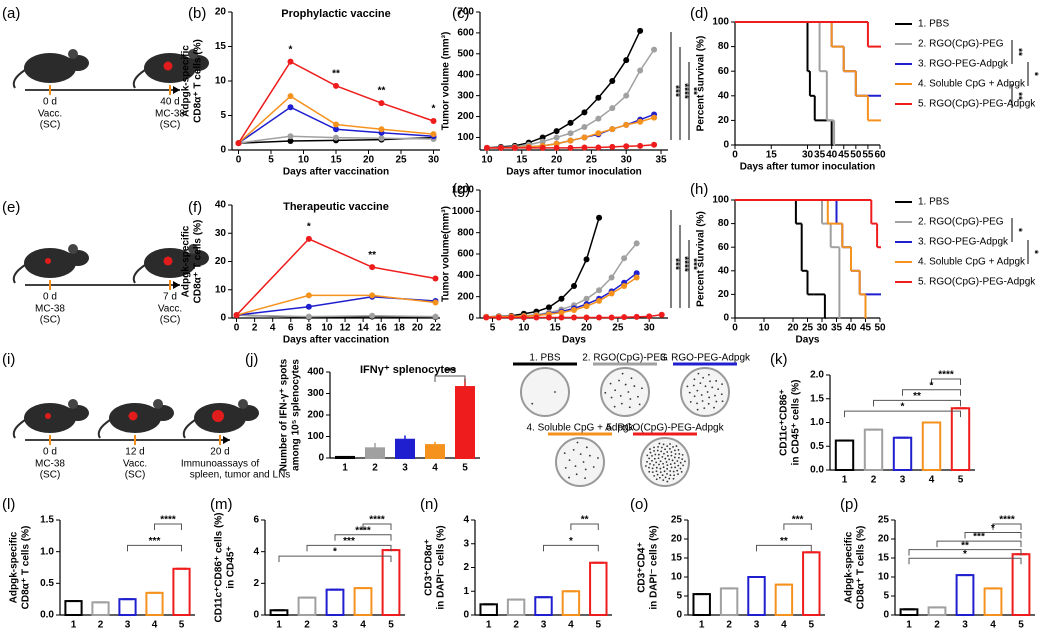  What do you see at coordinates (195, 207) in the screenshot?
I see `panel-label: (f)` at bounding box center [195, 207].